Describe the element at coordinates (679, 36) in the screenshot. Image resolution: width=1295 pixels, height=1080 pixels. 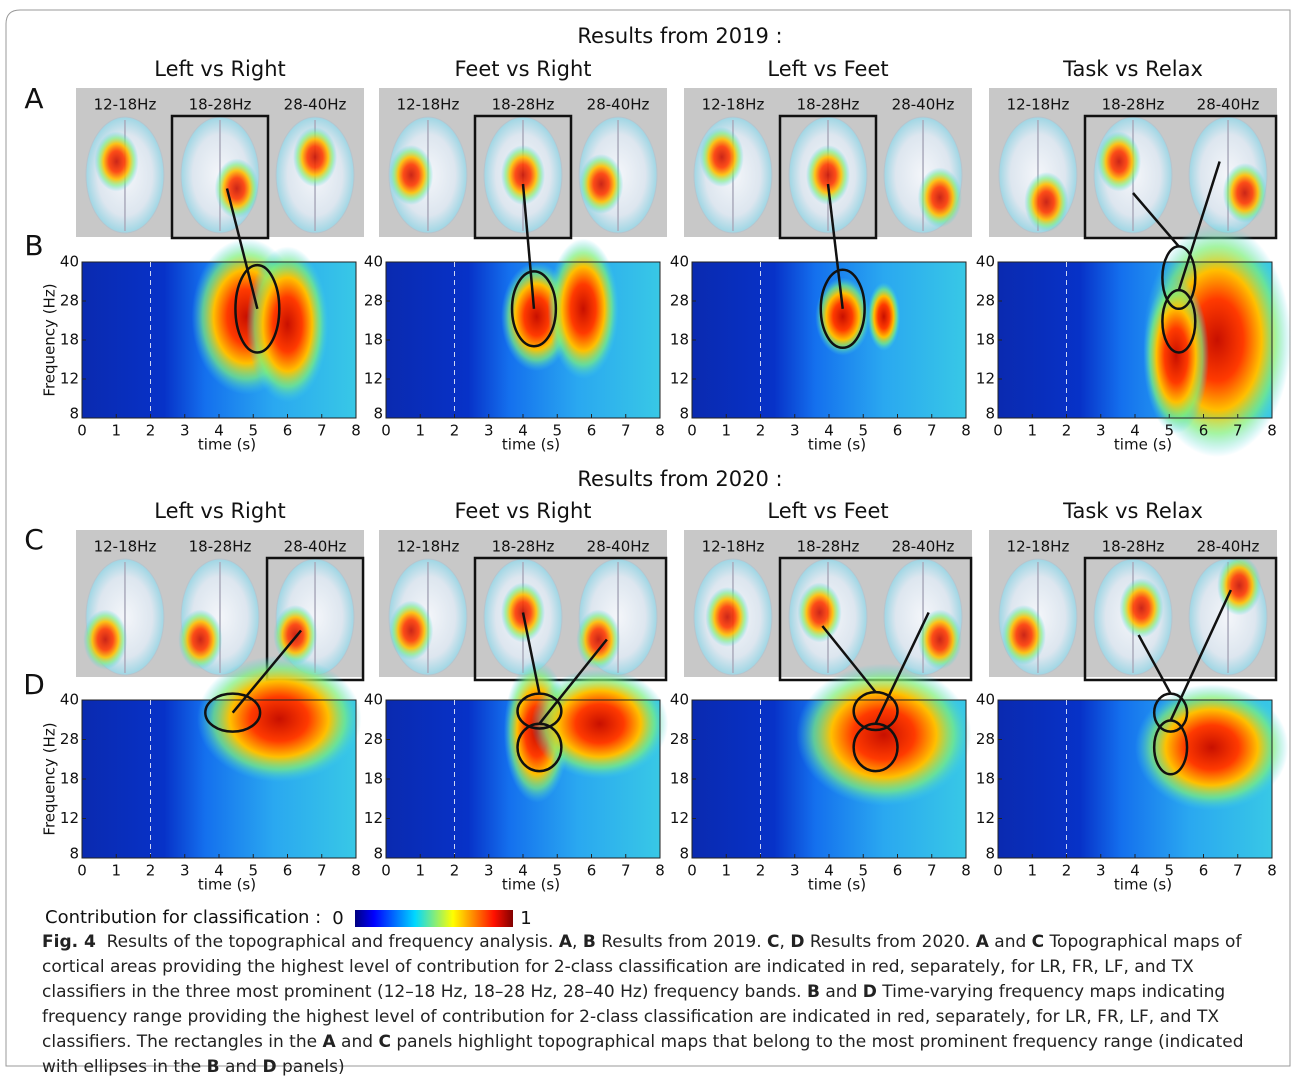
I see `section-title: Results from 2019 :` at that location.